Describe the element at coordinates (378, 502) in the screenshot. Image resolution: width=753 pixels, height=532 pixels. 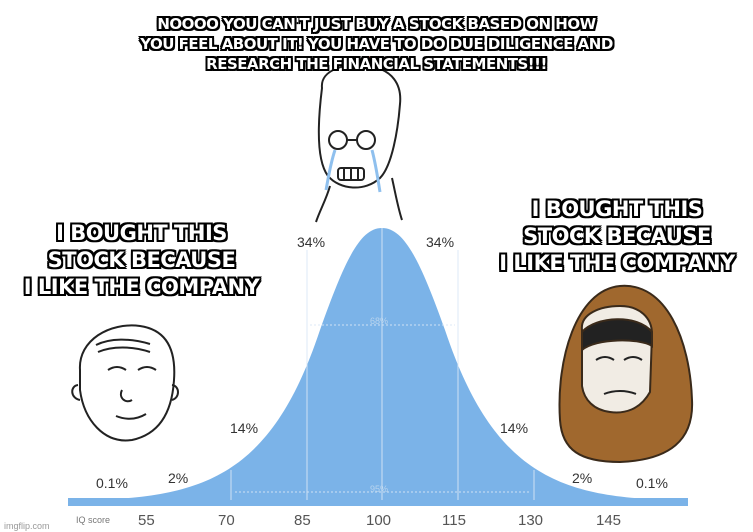
I see `axis-bar` at that location.